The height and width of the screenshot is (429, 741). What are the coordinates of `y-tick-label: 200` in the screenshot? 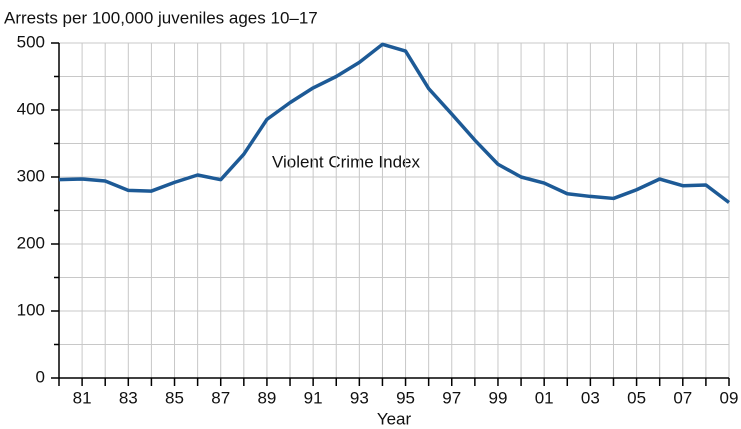 It's located at (31, 242).